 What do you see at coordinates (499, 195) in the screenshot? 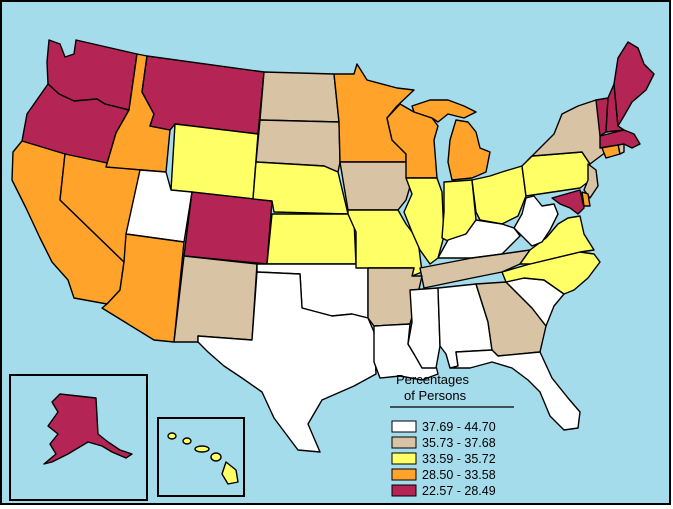
I see `state-ohio` at bounding box center [499, 195].